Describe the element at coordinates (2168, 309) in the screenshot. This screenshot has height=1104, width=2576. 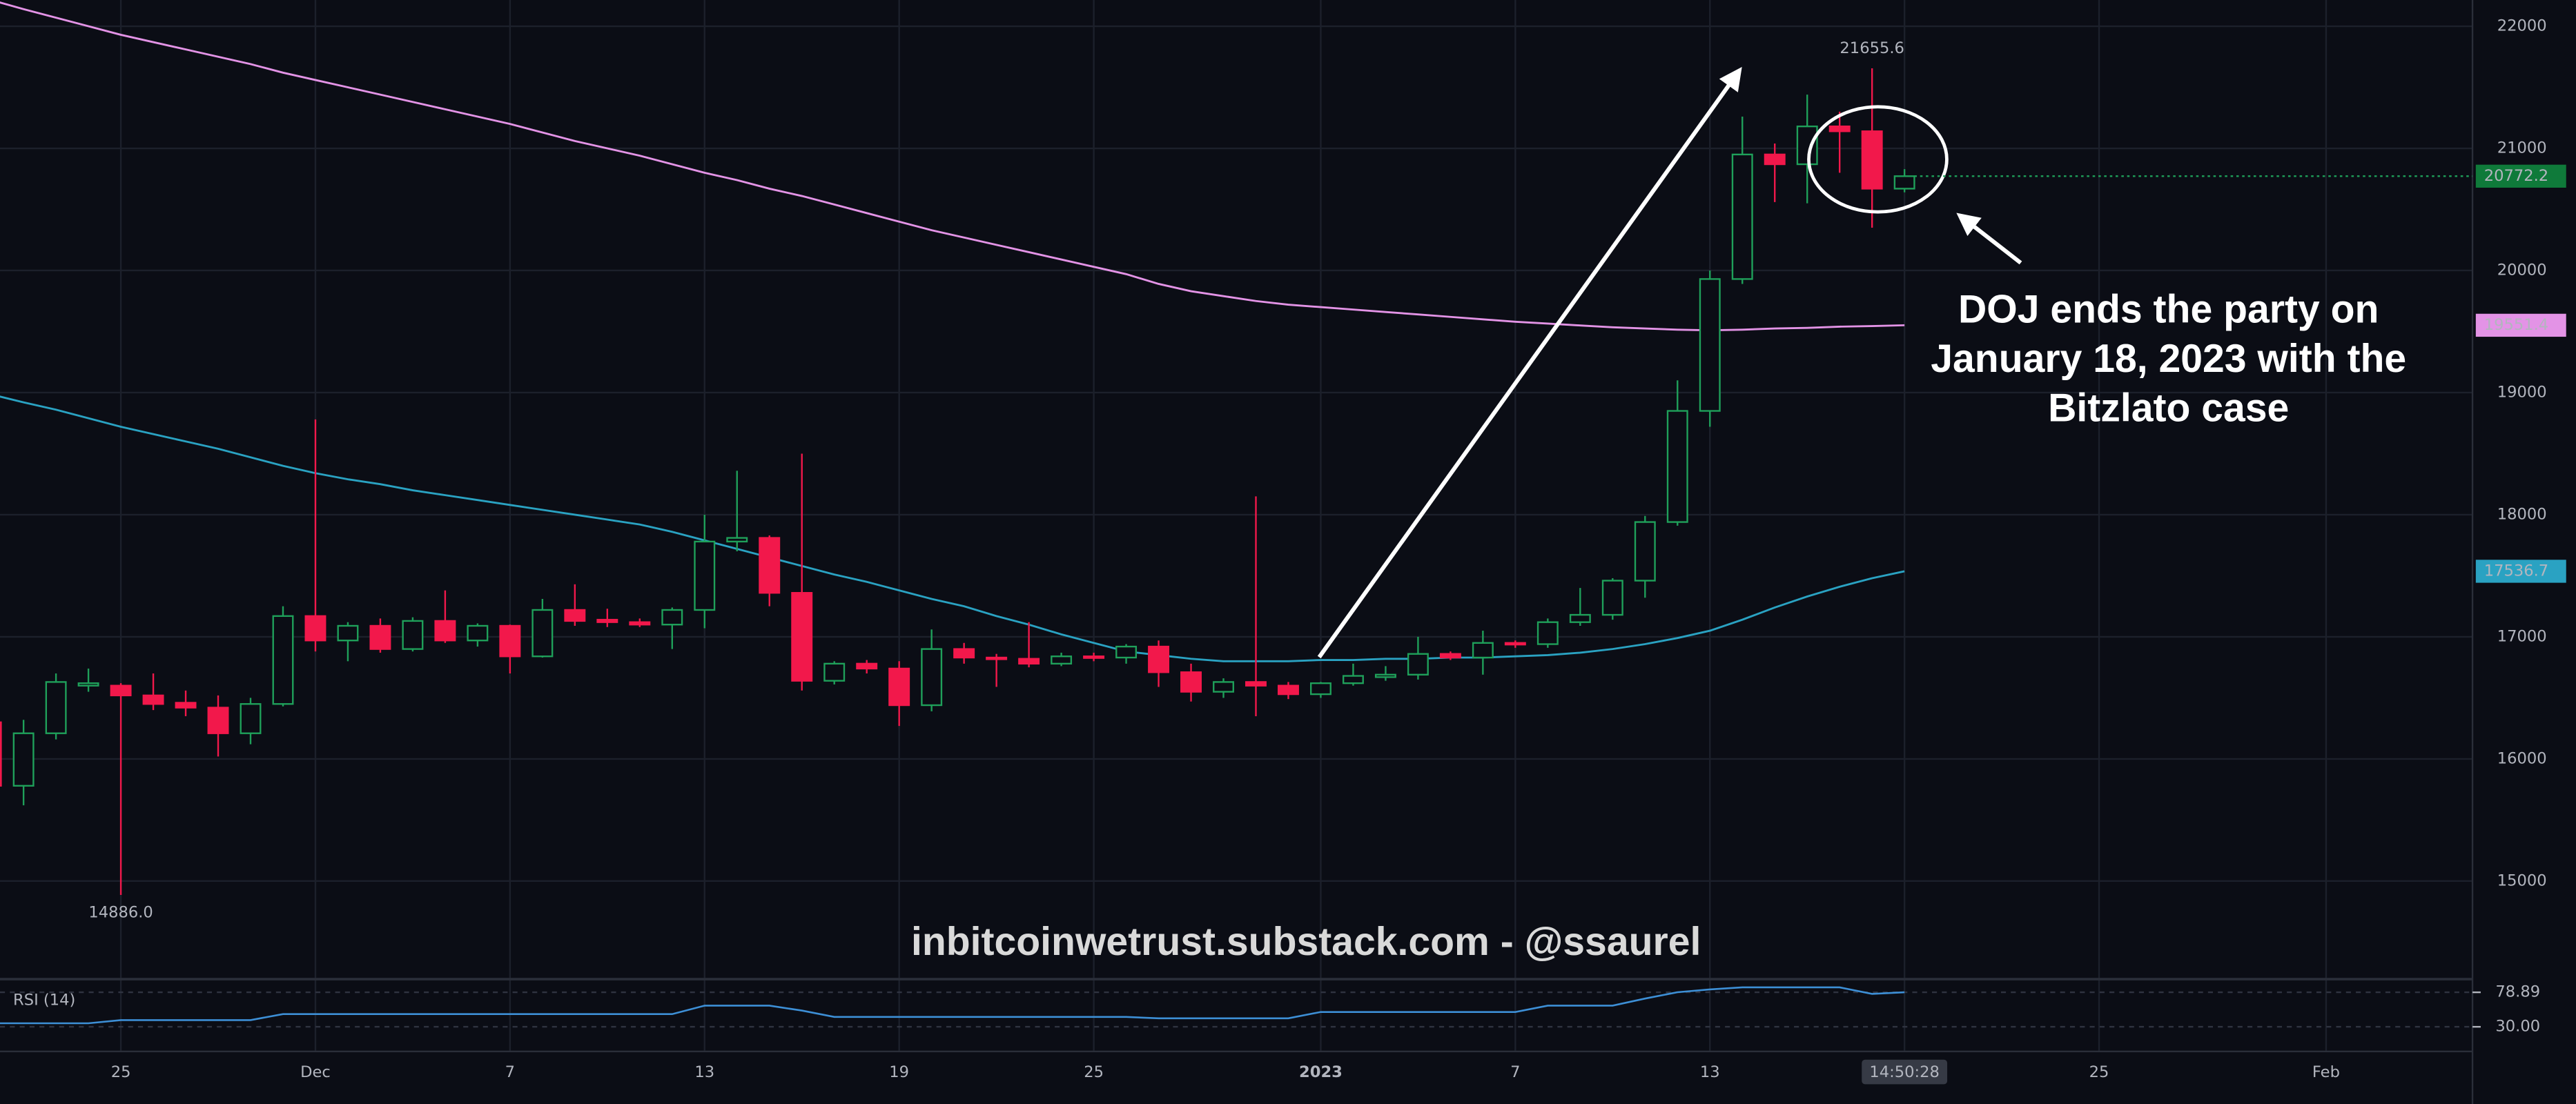
I see `annotation-line: DOJ ends the party on` at that location.